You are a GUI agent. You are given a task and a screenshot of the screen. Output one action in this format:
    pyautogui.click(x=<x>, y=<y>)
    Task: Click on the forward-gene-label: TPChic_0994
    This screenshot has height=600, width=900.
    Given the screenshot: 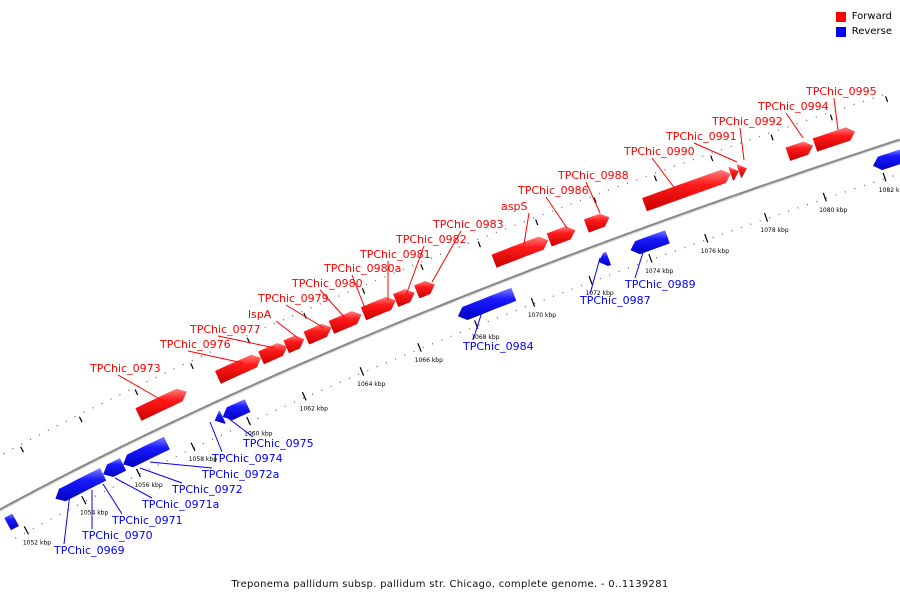 What is the action you would take?
    pyautogui.click(x=793, y=106)
    